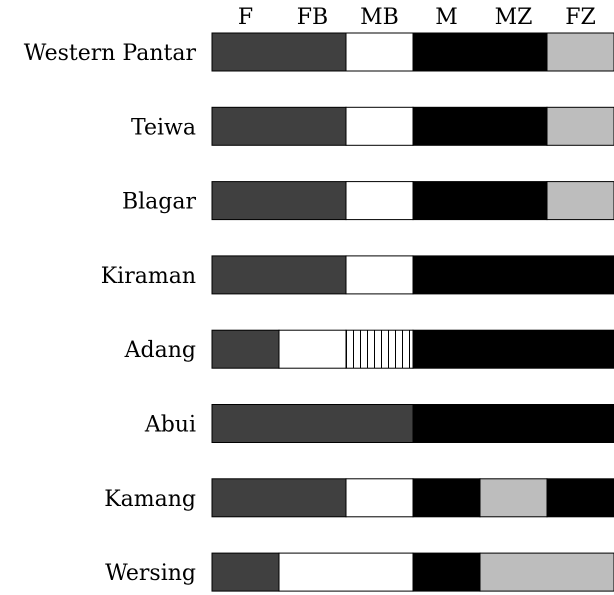  I want to click on language-label: Adang, so click(160, 350).